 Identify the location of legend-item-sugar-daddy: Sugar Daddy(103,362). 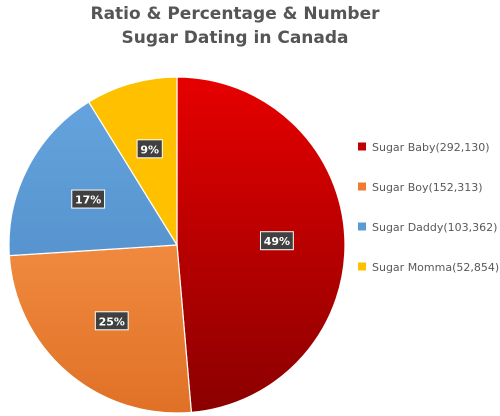
(427, 227).